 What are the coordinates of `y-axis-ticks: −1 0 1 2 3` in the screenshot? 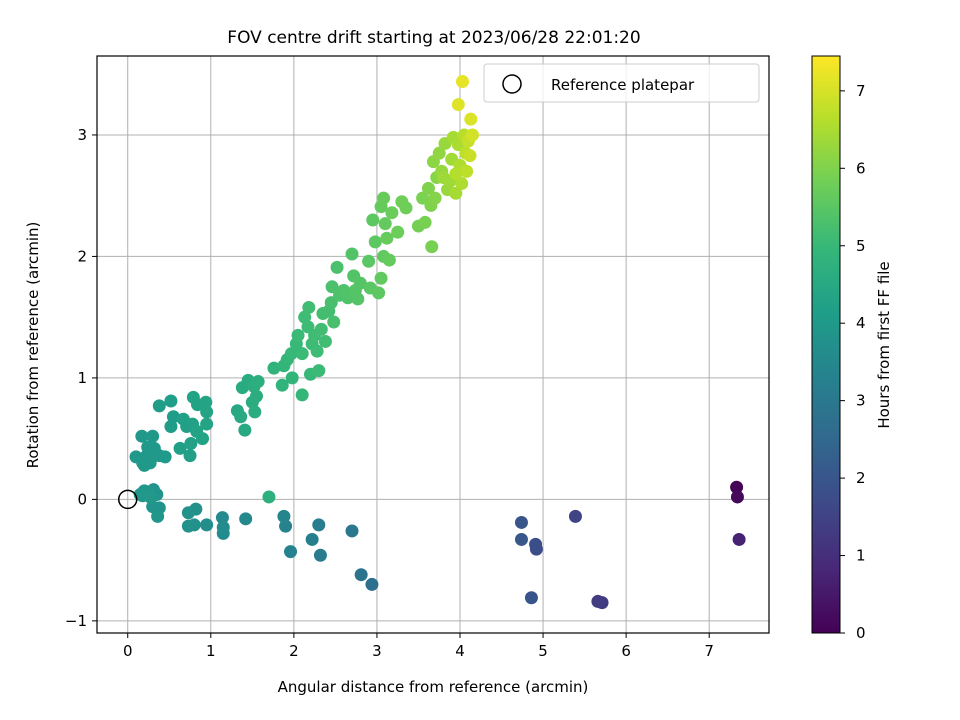 It's located at (81, 378).